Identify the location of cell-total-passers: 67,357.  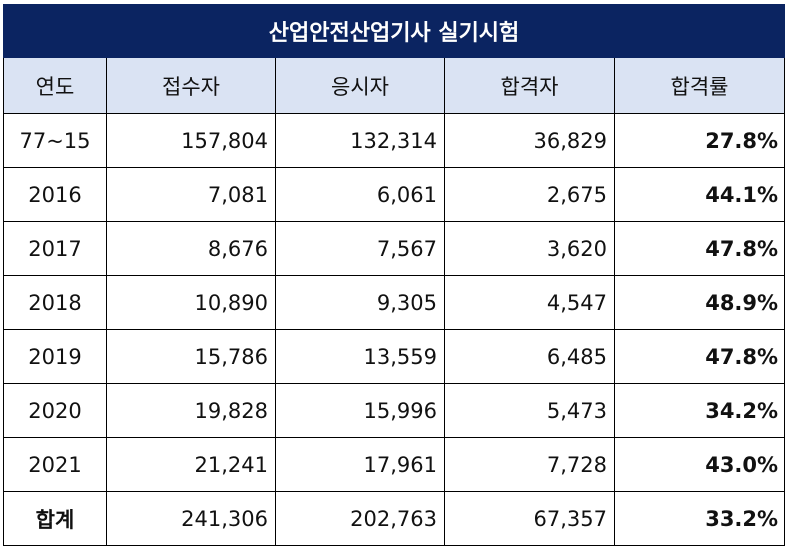
(529, 518).